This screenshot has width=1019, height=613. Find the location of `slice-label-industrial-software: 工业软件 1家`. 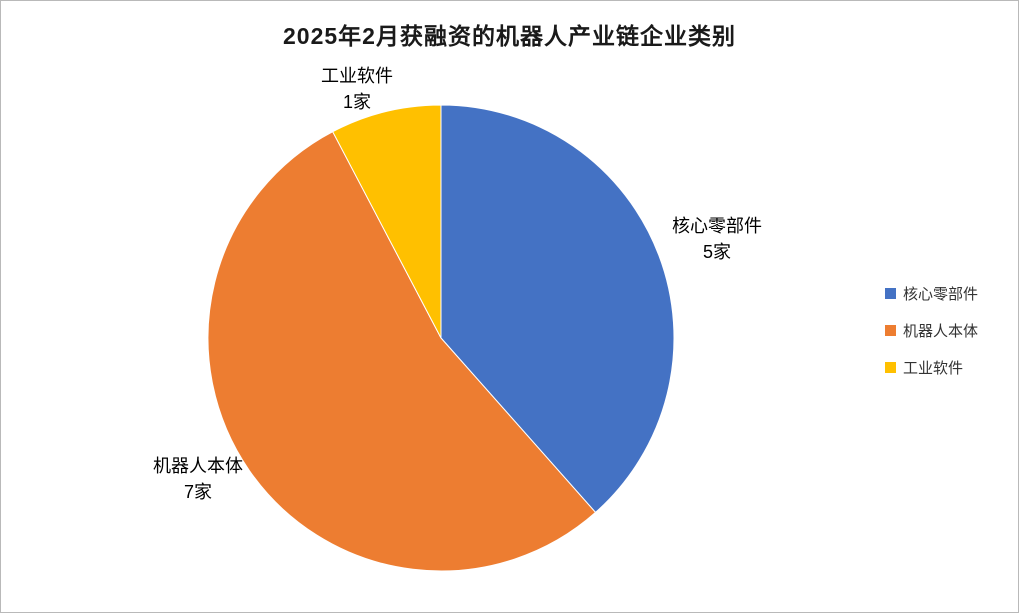

slice-label-industrial-software: 工业软件 1家 is located at coordinates (357, 89).